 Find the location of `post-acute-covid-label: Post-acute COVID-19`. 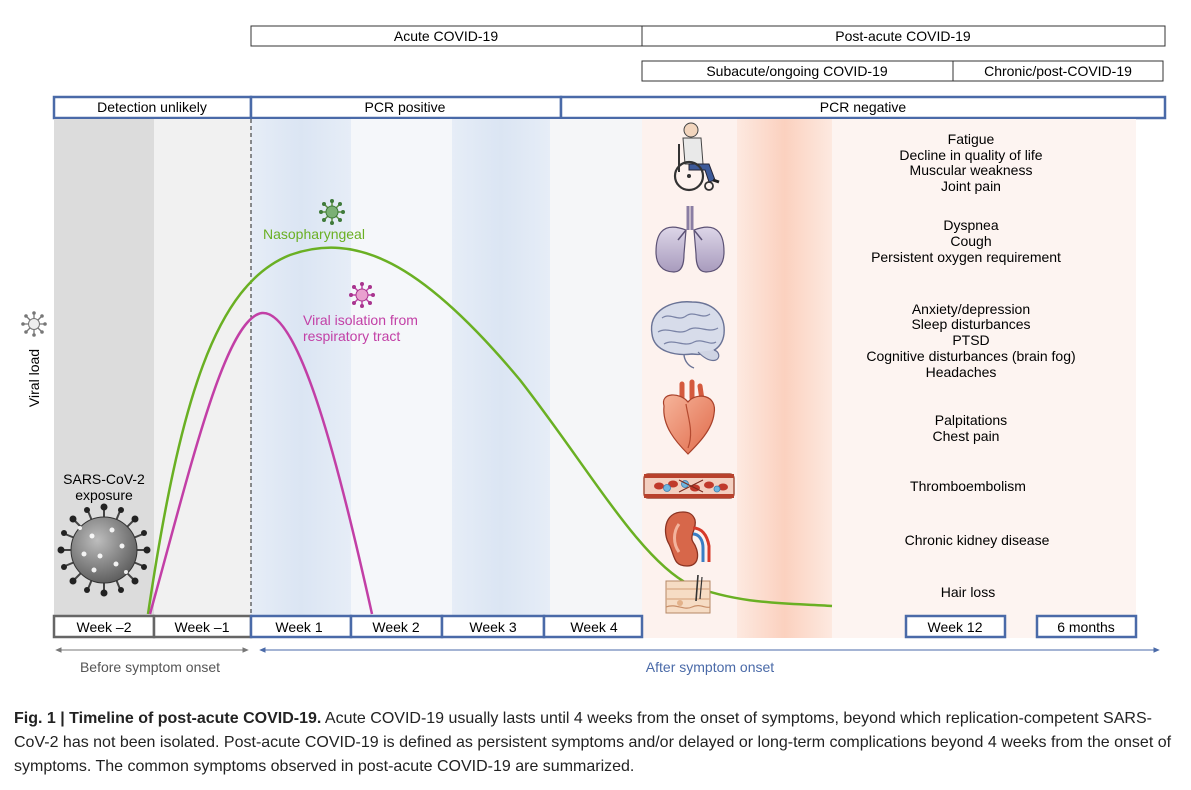

post-acute-covid-label: Post-acute COVID-19 is located at coordinates (903, 36).